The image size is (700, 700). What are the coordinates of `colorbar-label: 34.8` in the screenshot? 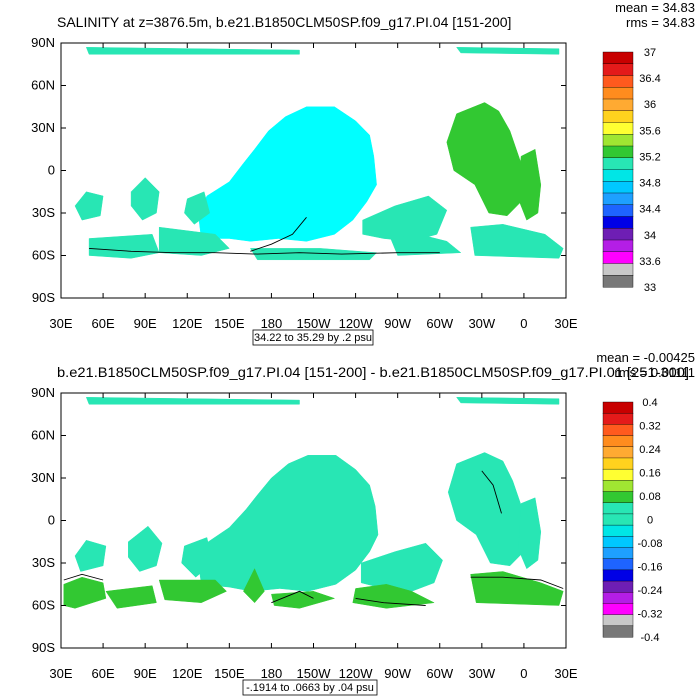 It's located at (649, 184).